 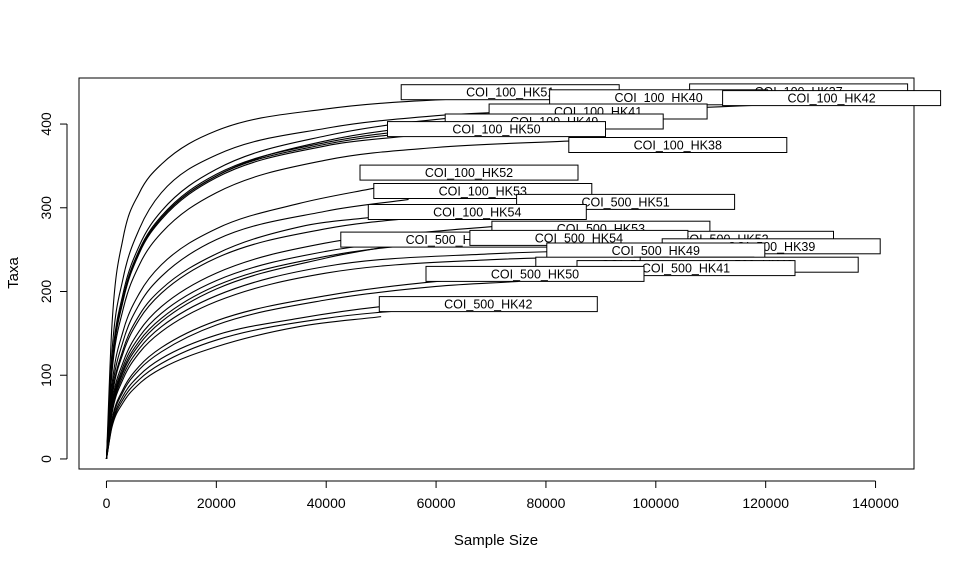 I want to click on label-text: COI_100_HK38, so click(x=678, y=146).